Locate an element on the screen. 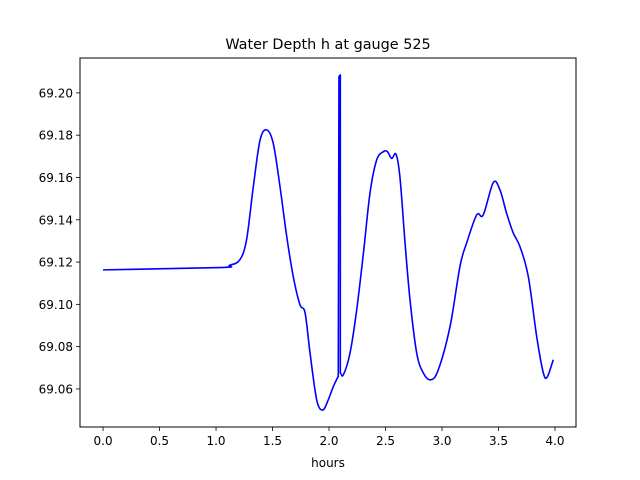  y-axis: 69.06 69.08 69.10 69.12 69.14 69.16 69.18 69.20 is located at coordinates (59, 241).